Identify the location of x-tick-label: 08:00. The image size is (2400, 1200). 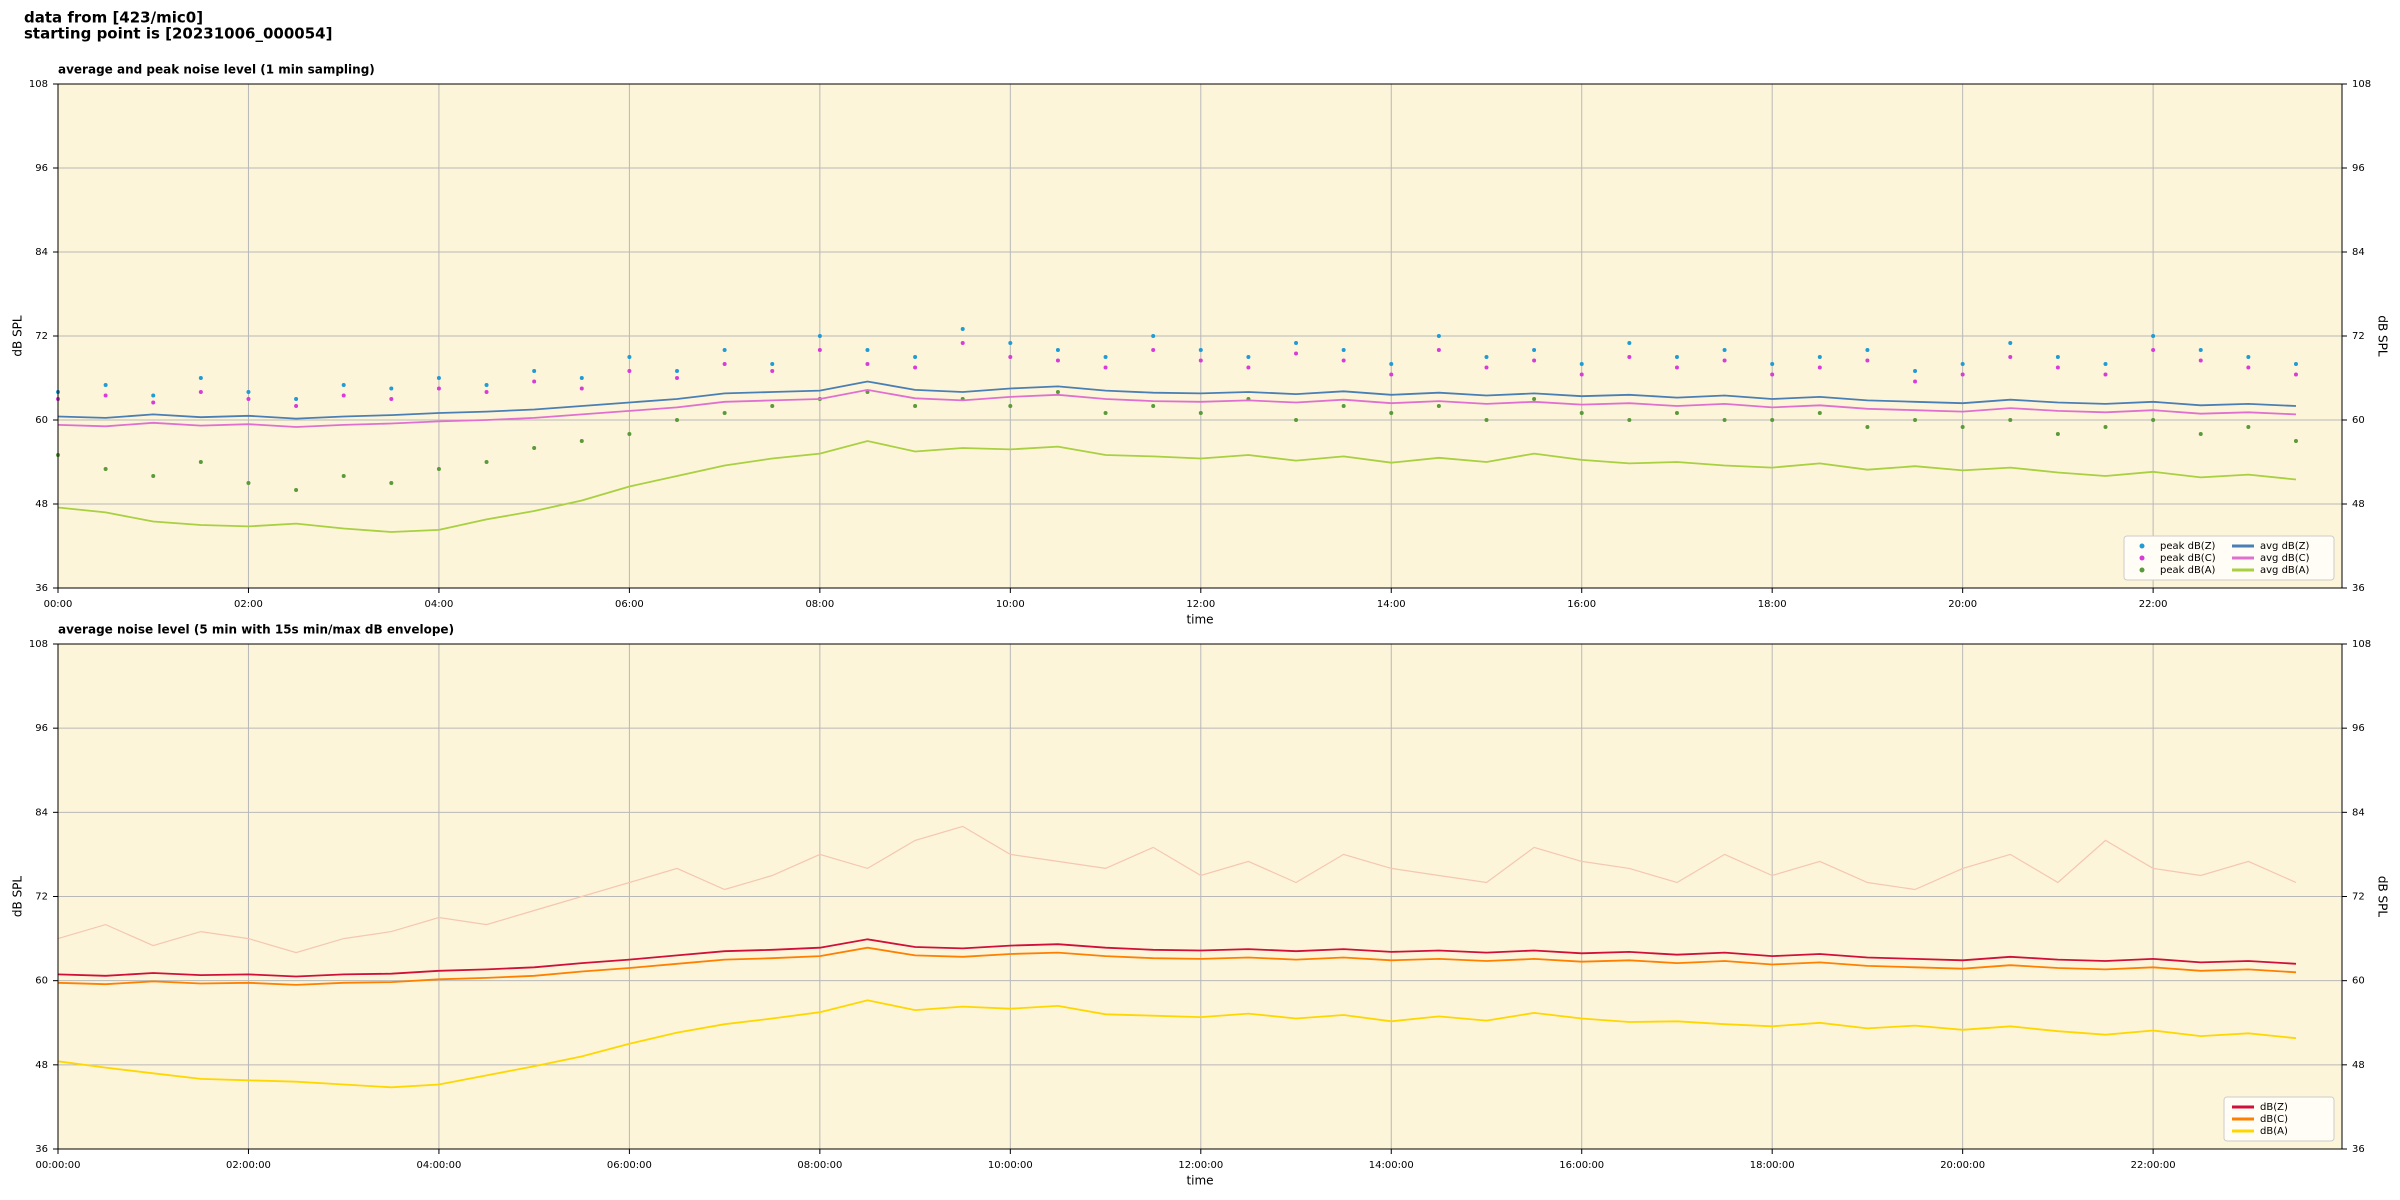
(819, 604).